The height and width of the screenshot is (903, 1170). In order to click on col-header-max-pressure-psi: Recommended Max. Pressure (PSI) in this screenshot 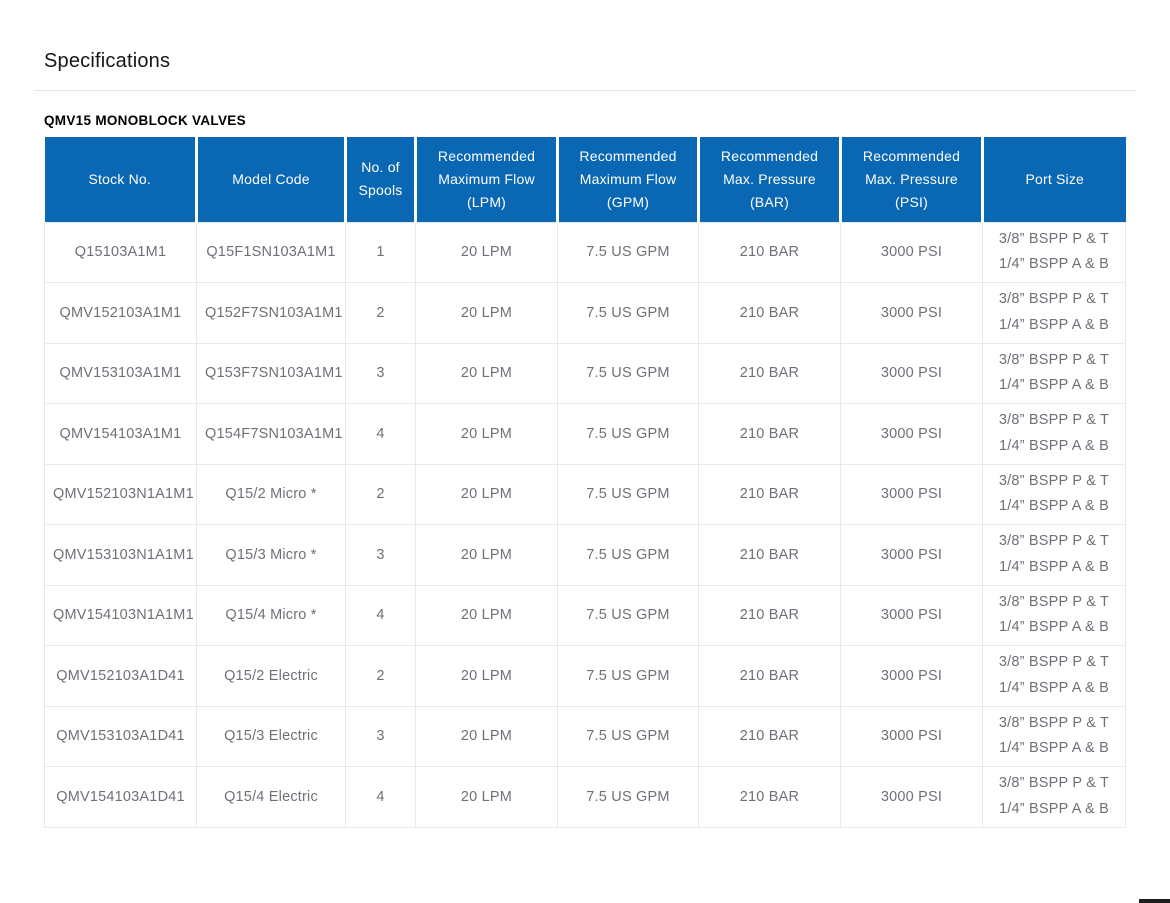, I will do `click(911, 179)`.